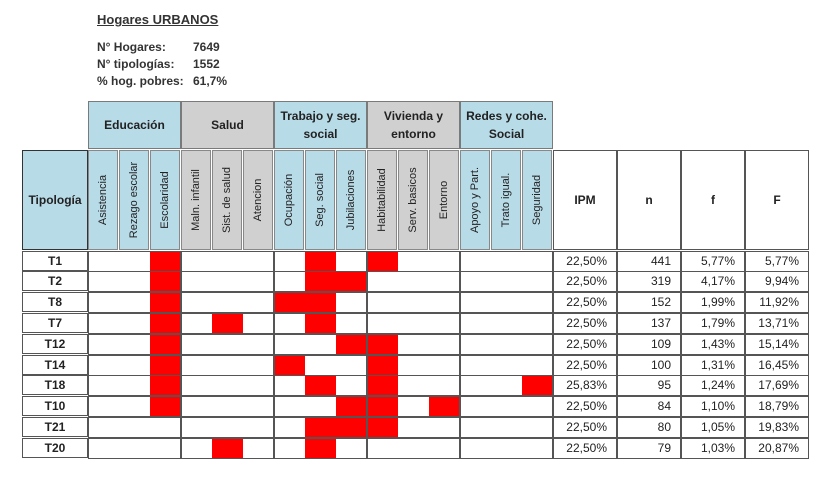  I want to click on metric-header: IPM, so click(585, 200).